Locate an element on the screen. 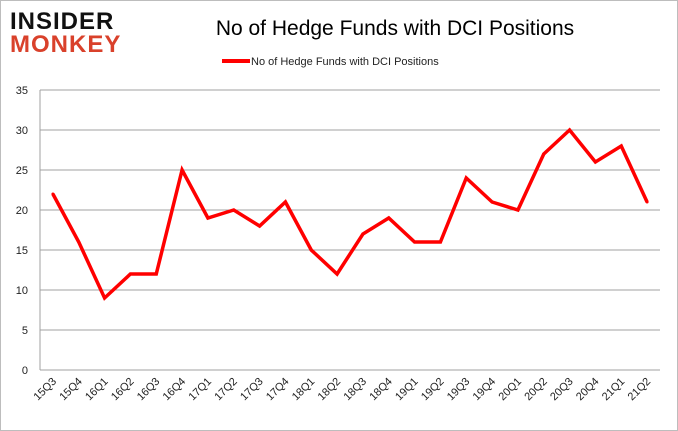 This screenshot has width=678, height=431. y-tick-label: 35 is located at coordinates (22, 91).